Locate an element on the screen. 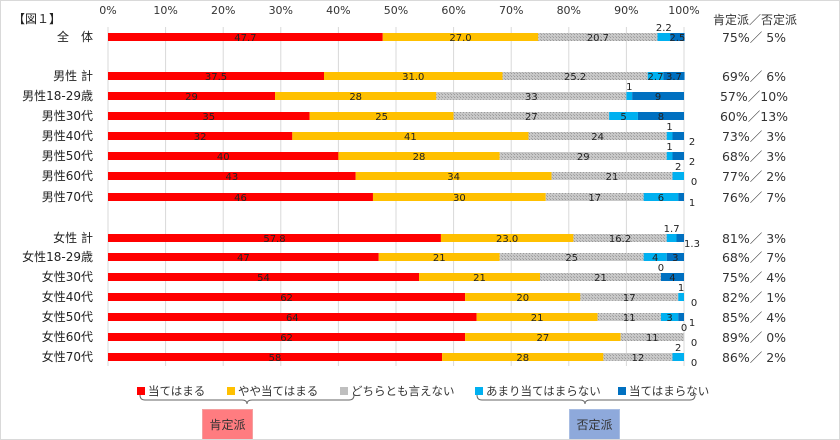 The height and width of the screenshot is (440, 840). row-summary: 69%／ 6% is located at coordinates (754, 76).